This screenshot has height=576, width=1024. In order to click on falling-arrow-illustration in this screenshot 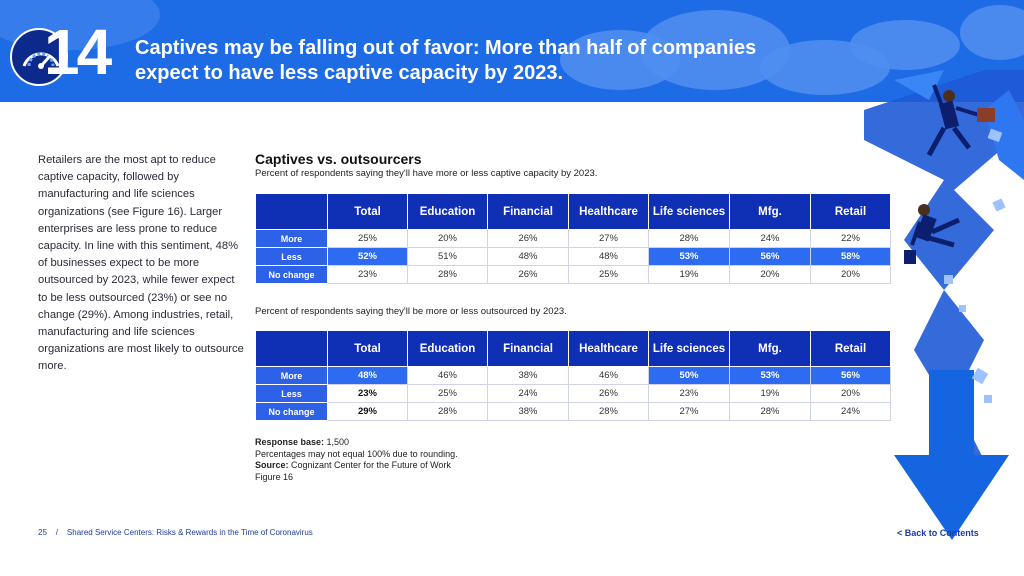, I will do `click(944, 305)`.